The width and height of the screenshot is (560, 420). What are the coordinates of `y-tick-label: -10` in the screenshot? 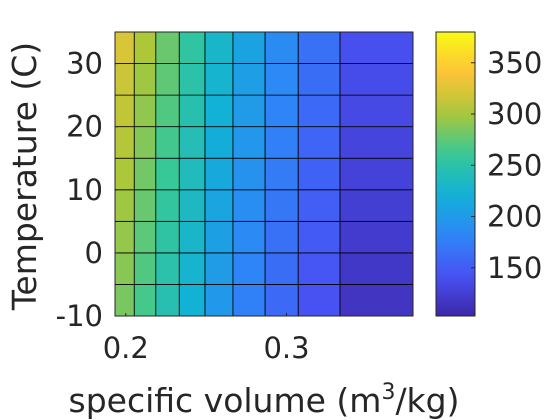 It's located at (79, 316).